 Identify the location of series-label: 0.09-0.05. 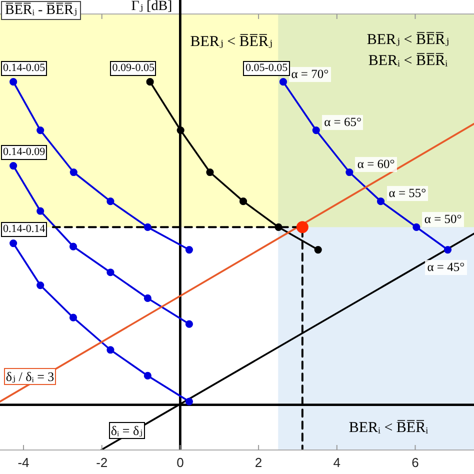
(133, 68).